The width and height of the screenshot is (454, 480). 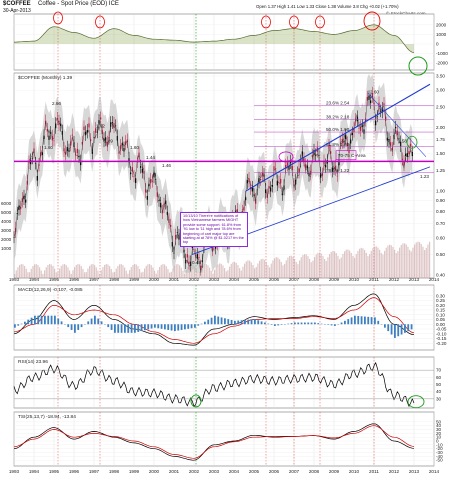 I want to click on peak-circle-red, so click(x=372, y=21).